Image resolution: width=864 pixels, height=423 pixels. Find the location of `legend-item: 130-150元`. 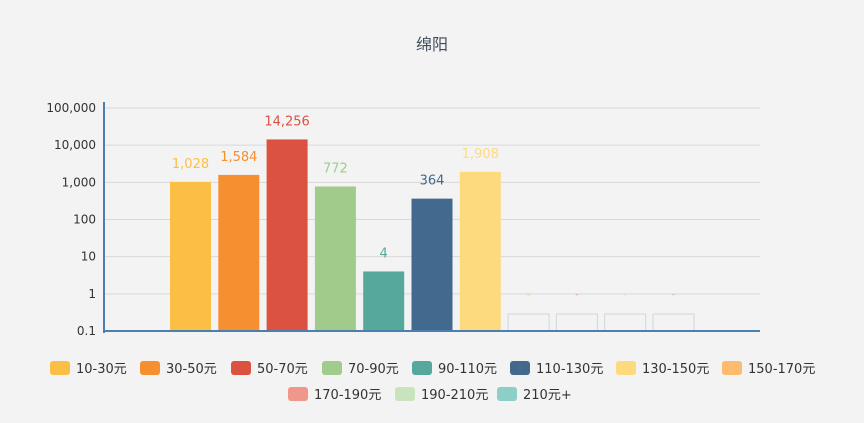

legend-item: 130-150元 is located at coordinates (662, 369).